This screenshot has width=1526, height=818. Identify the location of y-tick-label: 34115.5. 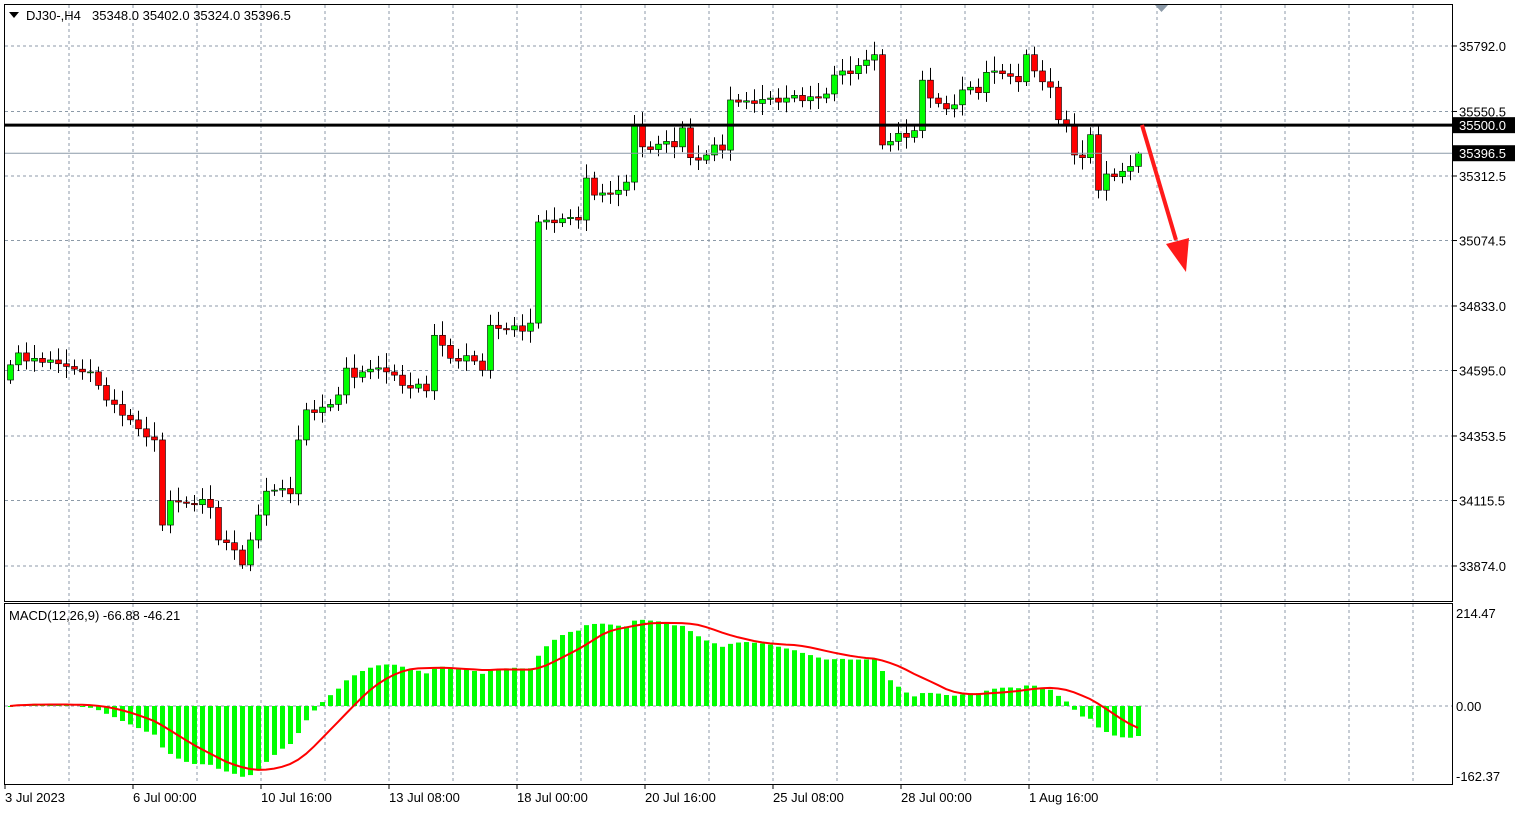
(1482, 501).